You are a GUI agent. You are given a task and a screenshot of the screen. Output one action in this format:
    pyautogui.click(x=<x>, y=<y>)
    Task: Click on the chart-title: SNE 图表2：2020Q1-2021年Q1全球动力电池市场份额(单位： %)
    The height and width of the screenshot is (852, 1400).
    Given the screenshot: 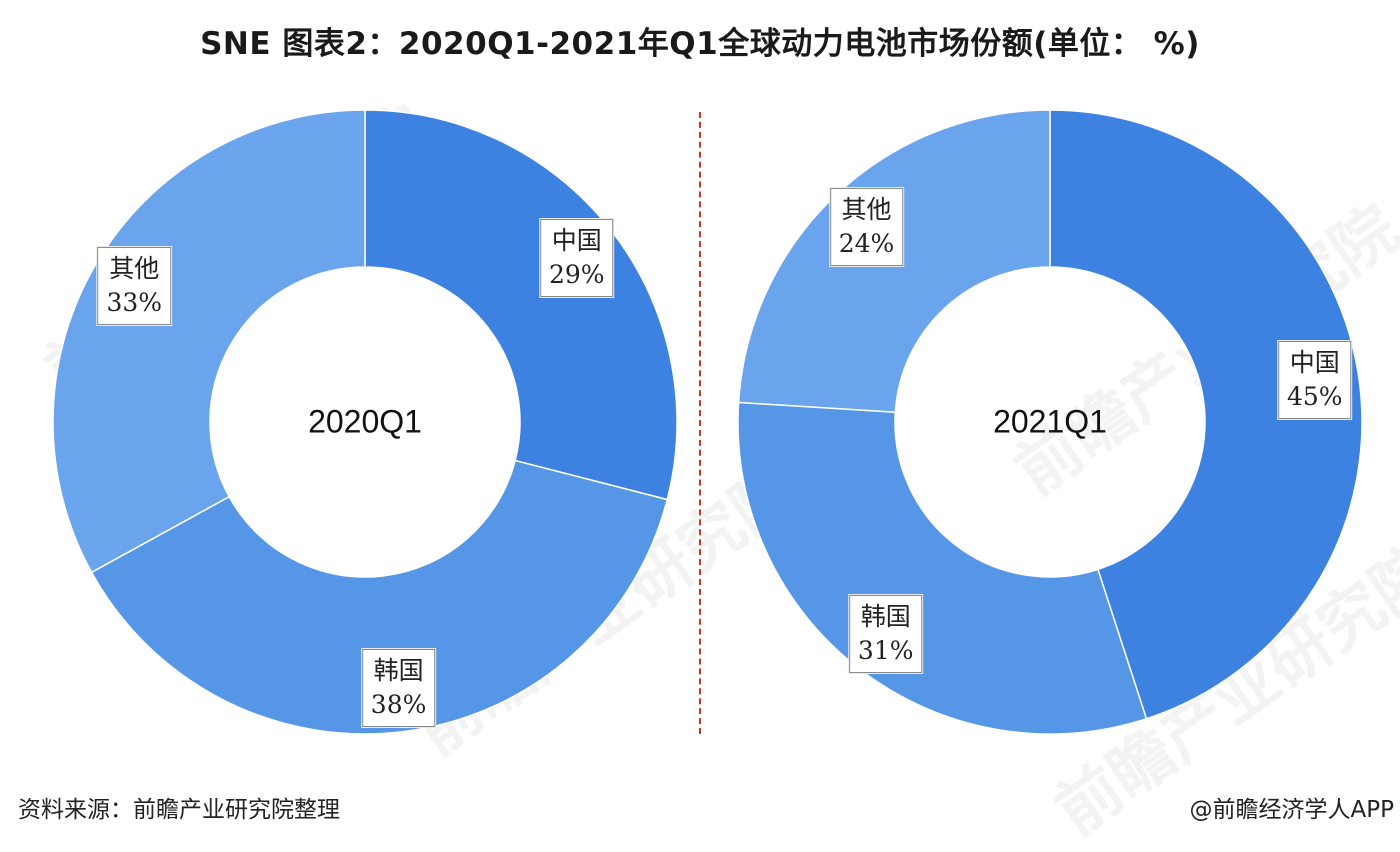 What is the action you would take?
    pyautogui.click(x=700, y=44)
    